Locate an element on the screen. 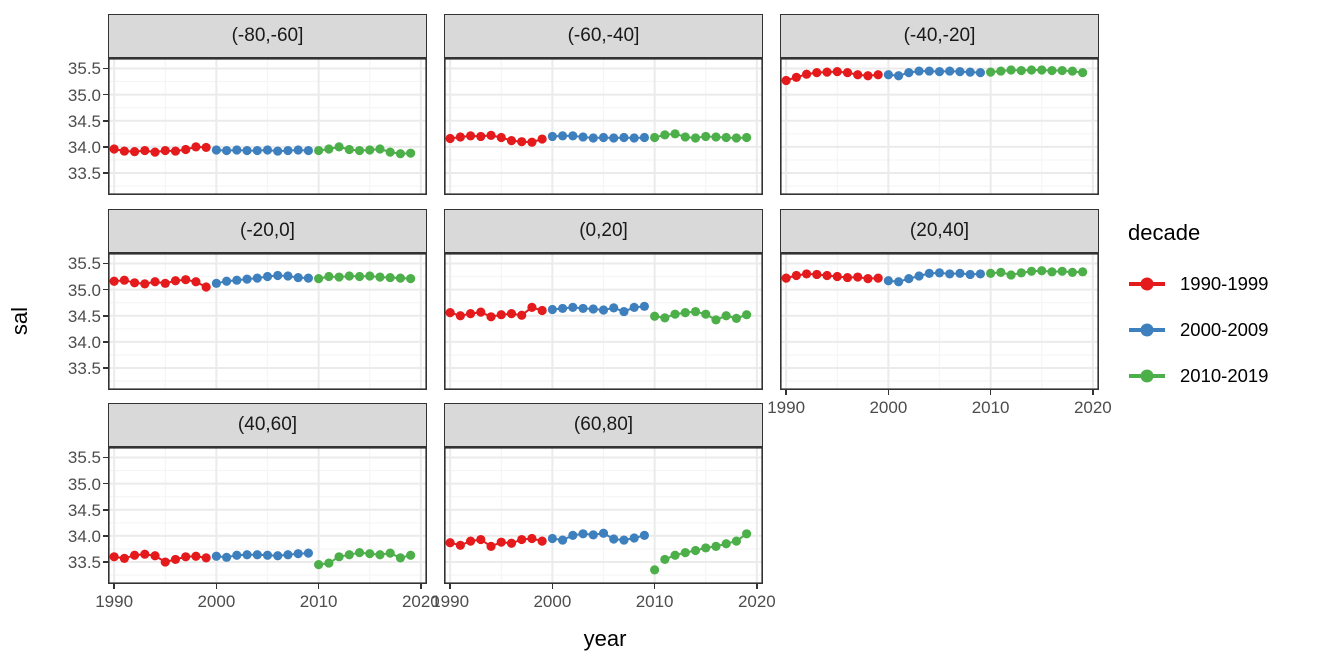 This screenshot has width=1344, height=672. facet-strip: (40,60] is located at coordinates (267, 425).